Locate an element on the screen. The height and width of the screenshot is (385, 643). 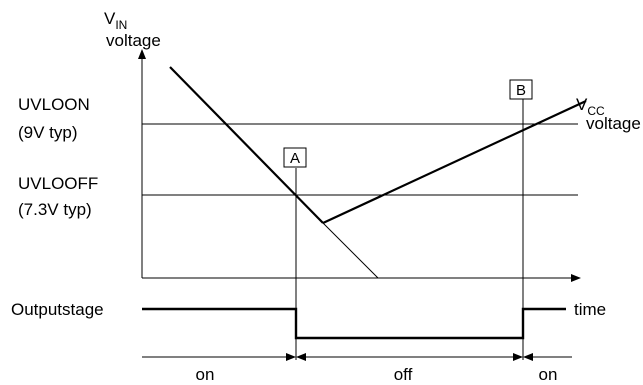
vin-label: VIN is located at coordinates (115, 20).